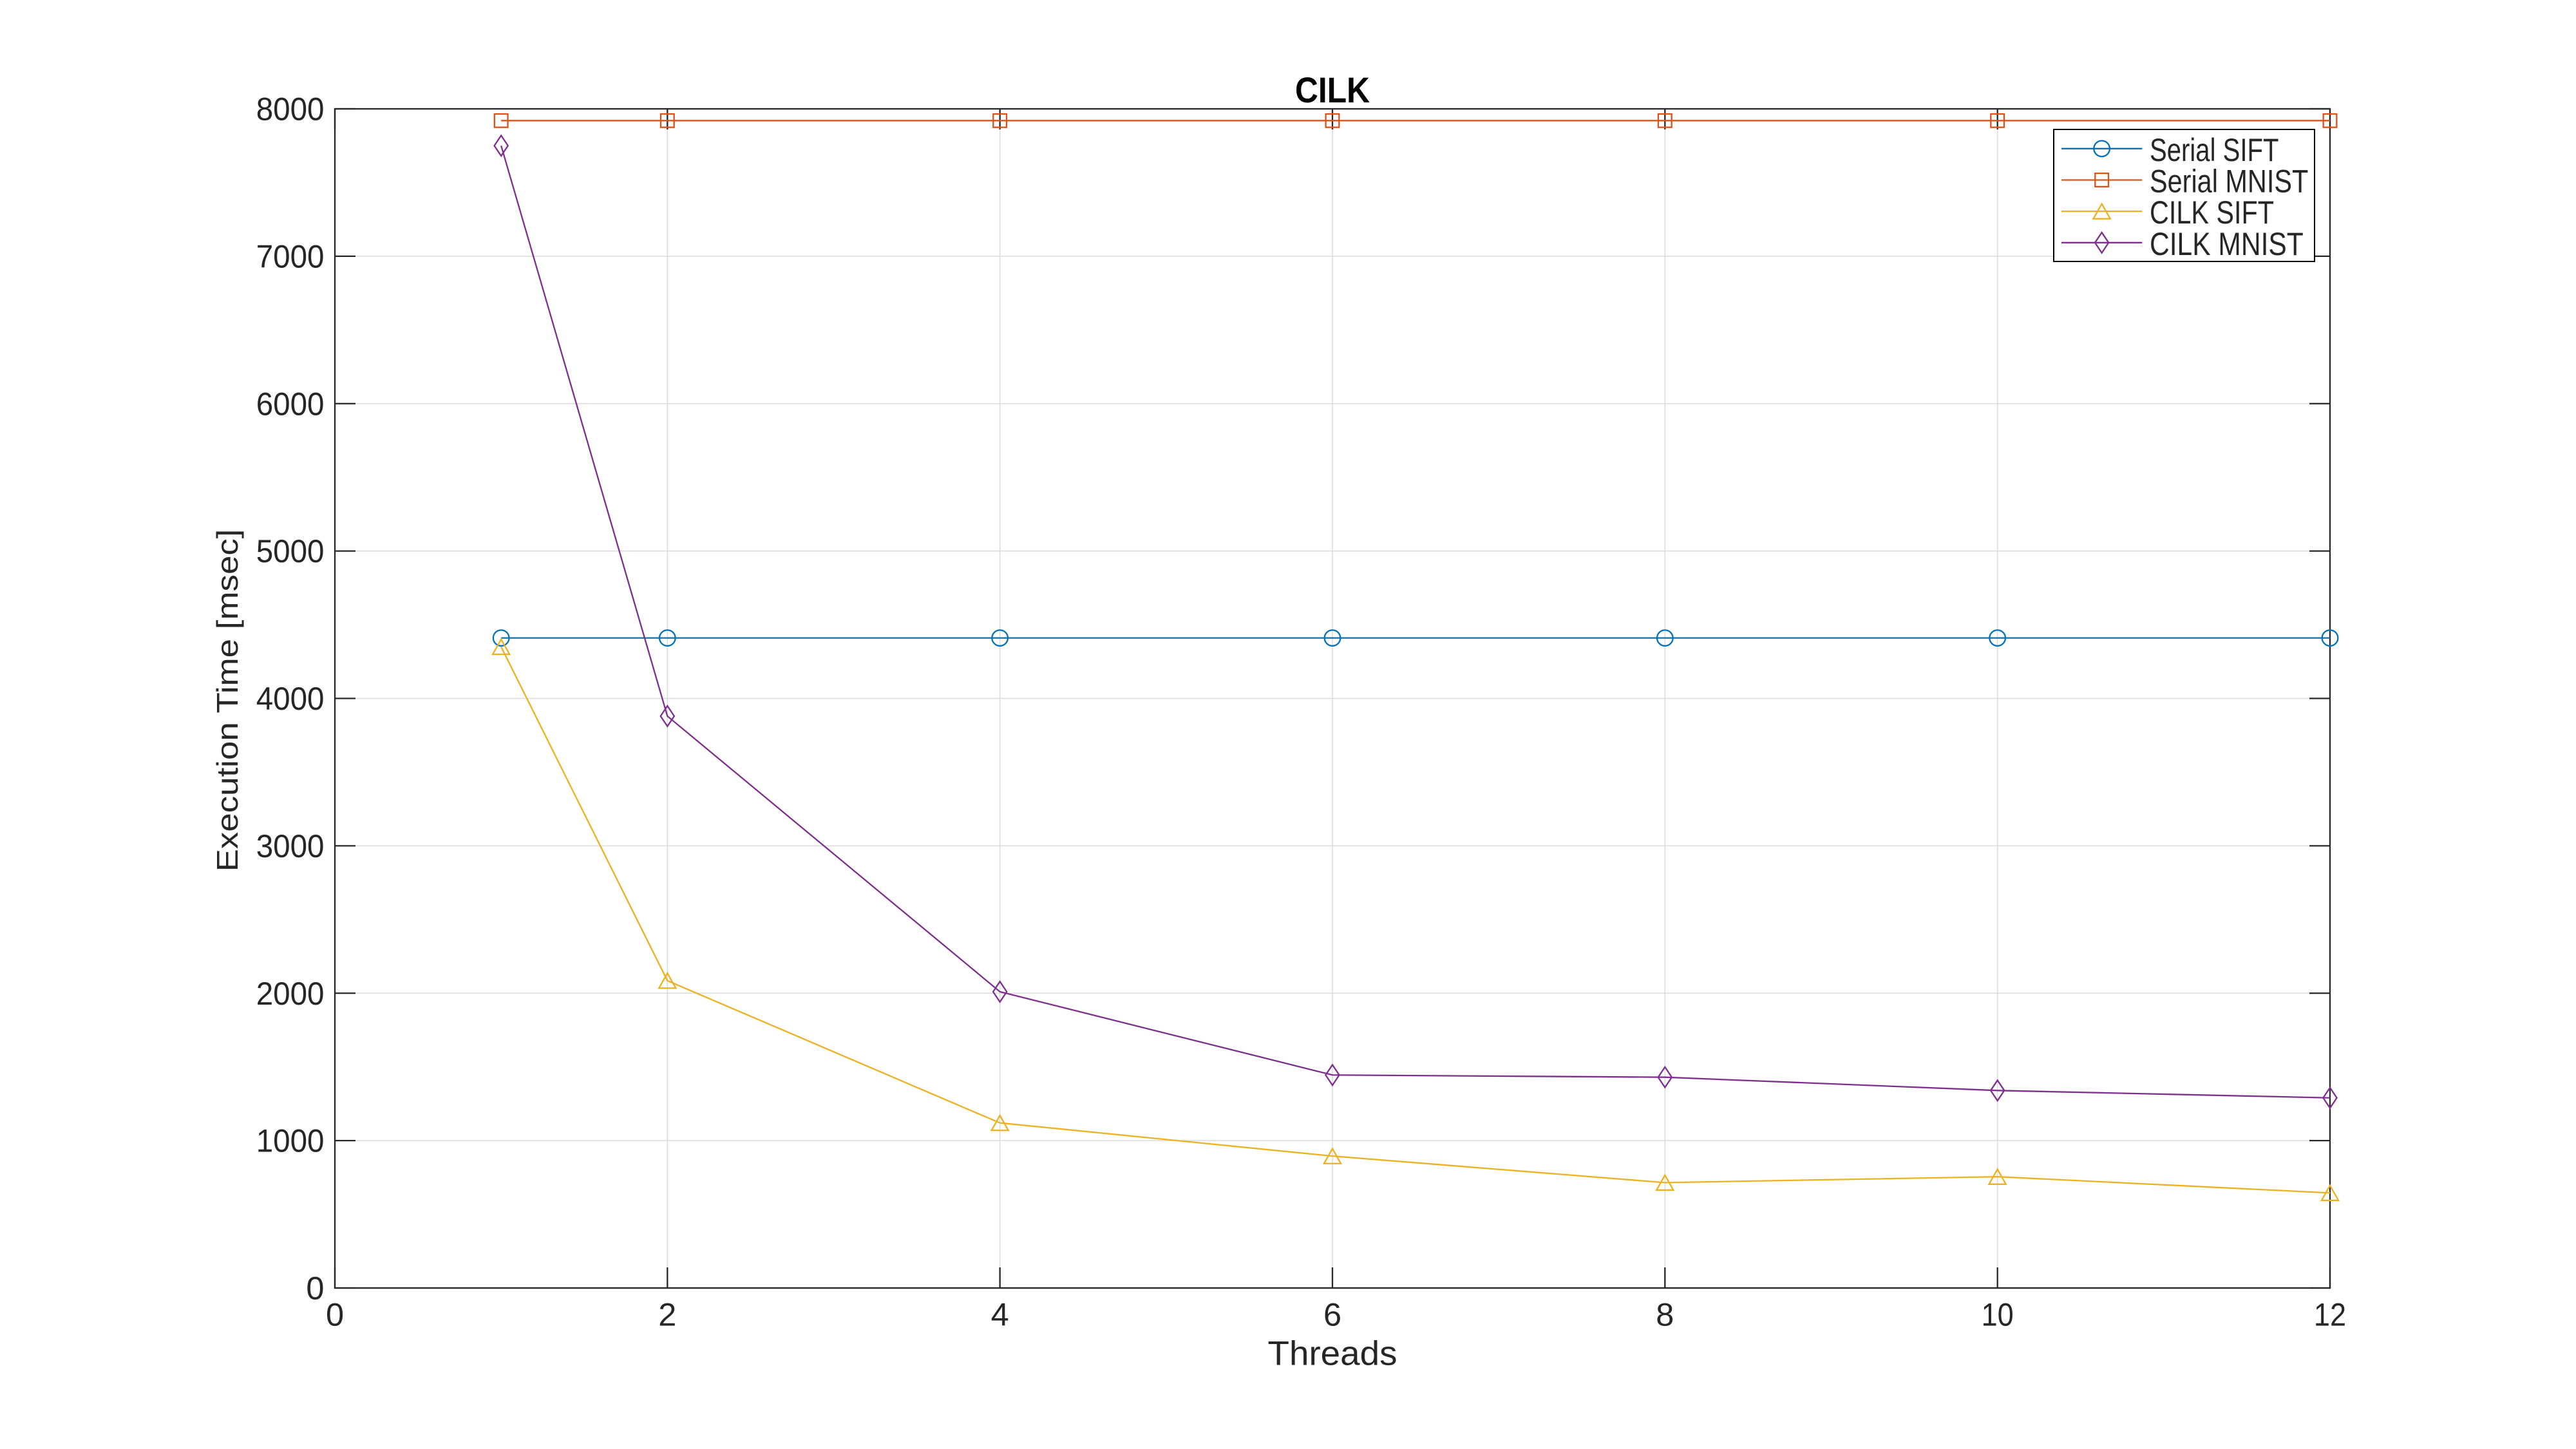 The height and width of the screenshot is (1449, 2576). Describe the element at coordinates (290, 403) in the screenshot. I see `svg-text: 6000` at that location.